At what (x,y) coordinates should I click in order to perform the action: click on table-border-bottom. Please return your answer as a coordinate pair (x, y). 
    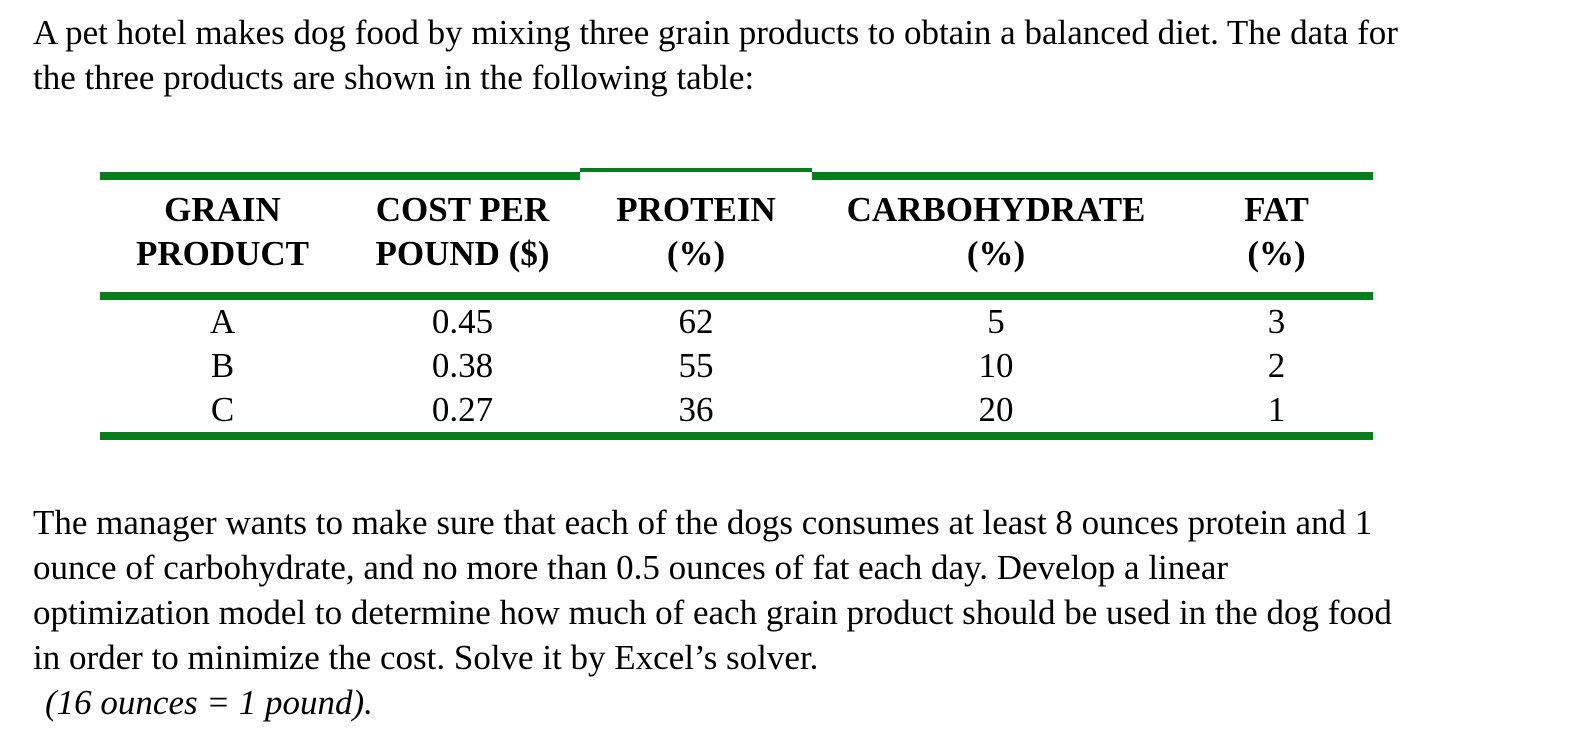
    Looking at the image, I should click on (736, 436).